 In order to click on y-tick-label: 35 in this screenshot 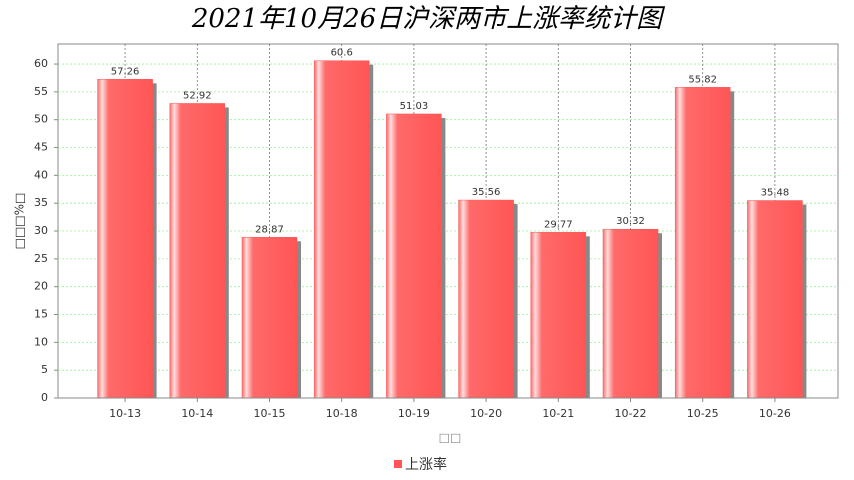, I will do `click(41, 202)`.